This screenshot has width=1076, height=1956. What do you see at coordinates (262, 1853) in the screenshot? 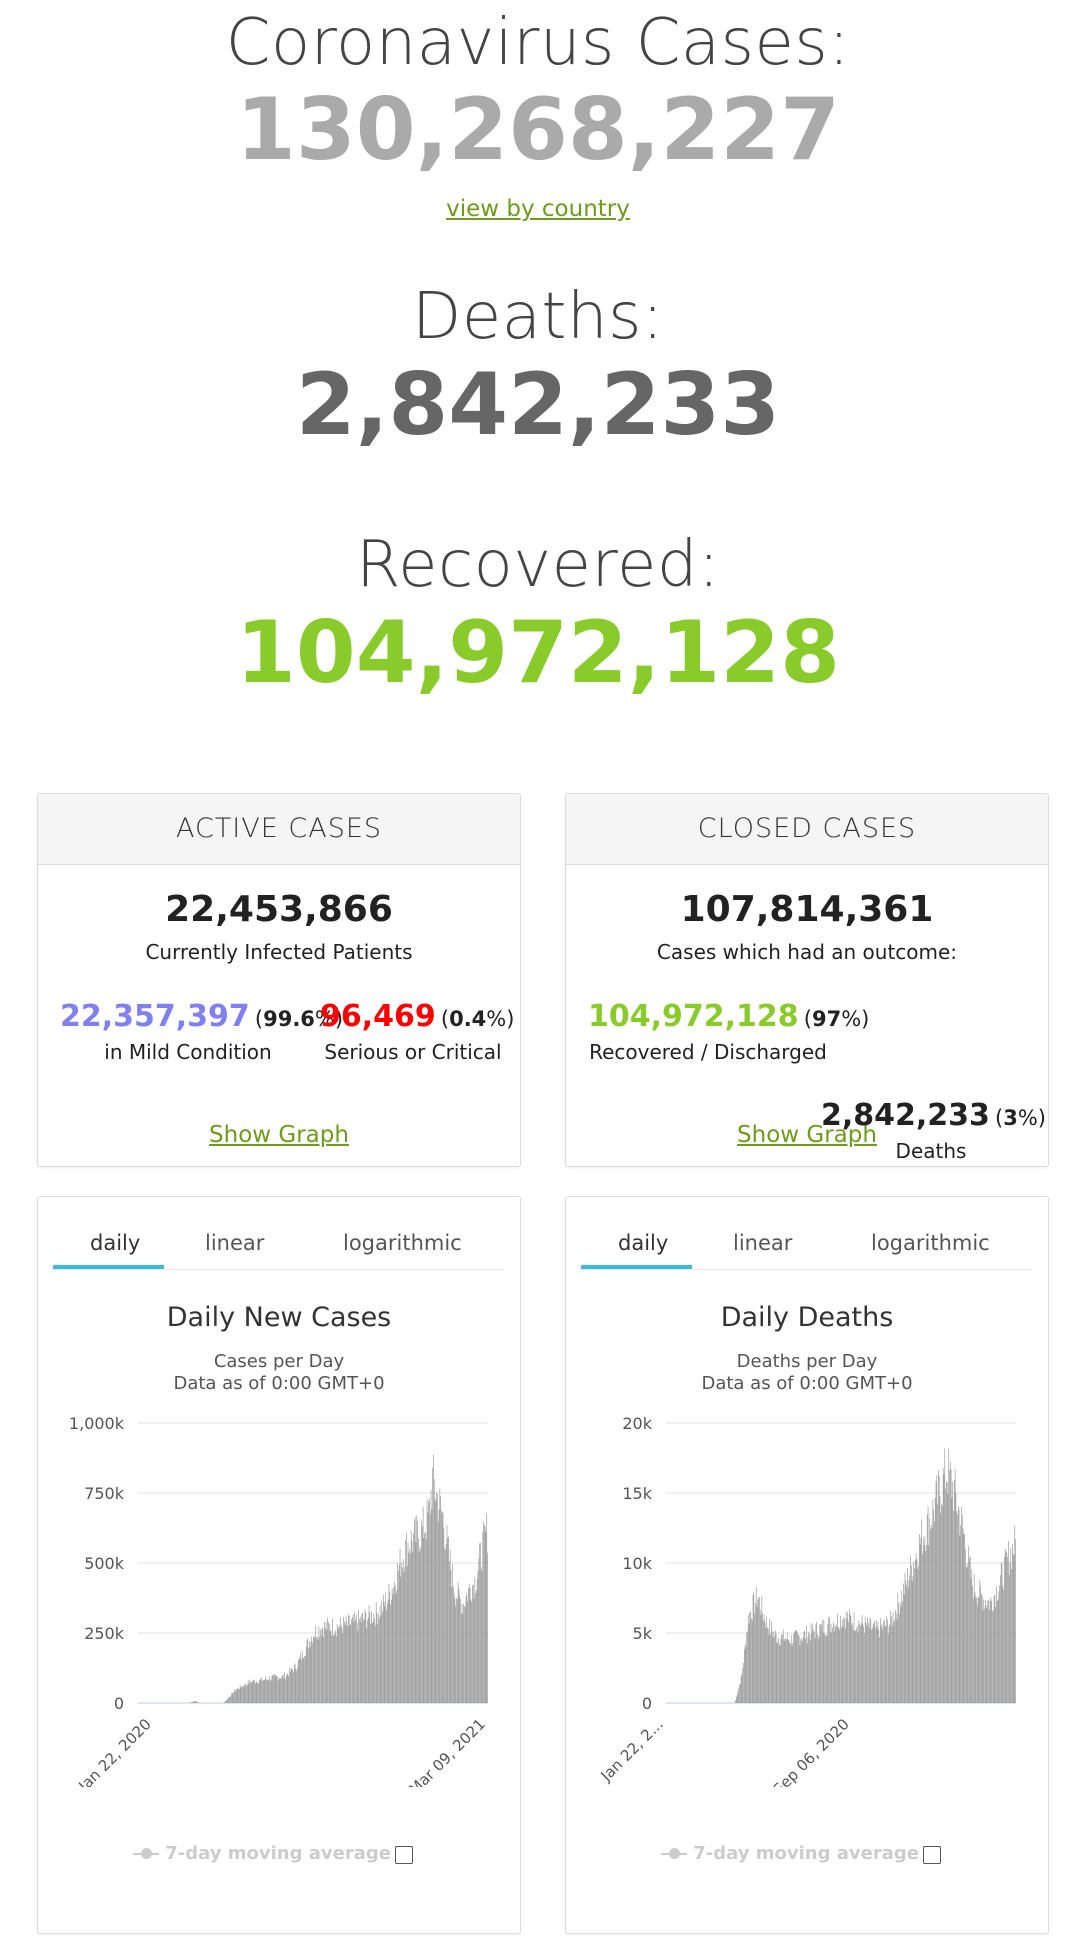
I see `cases-moving-average-legend: 7-day moving average` at bounding box center [262, 1853].